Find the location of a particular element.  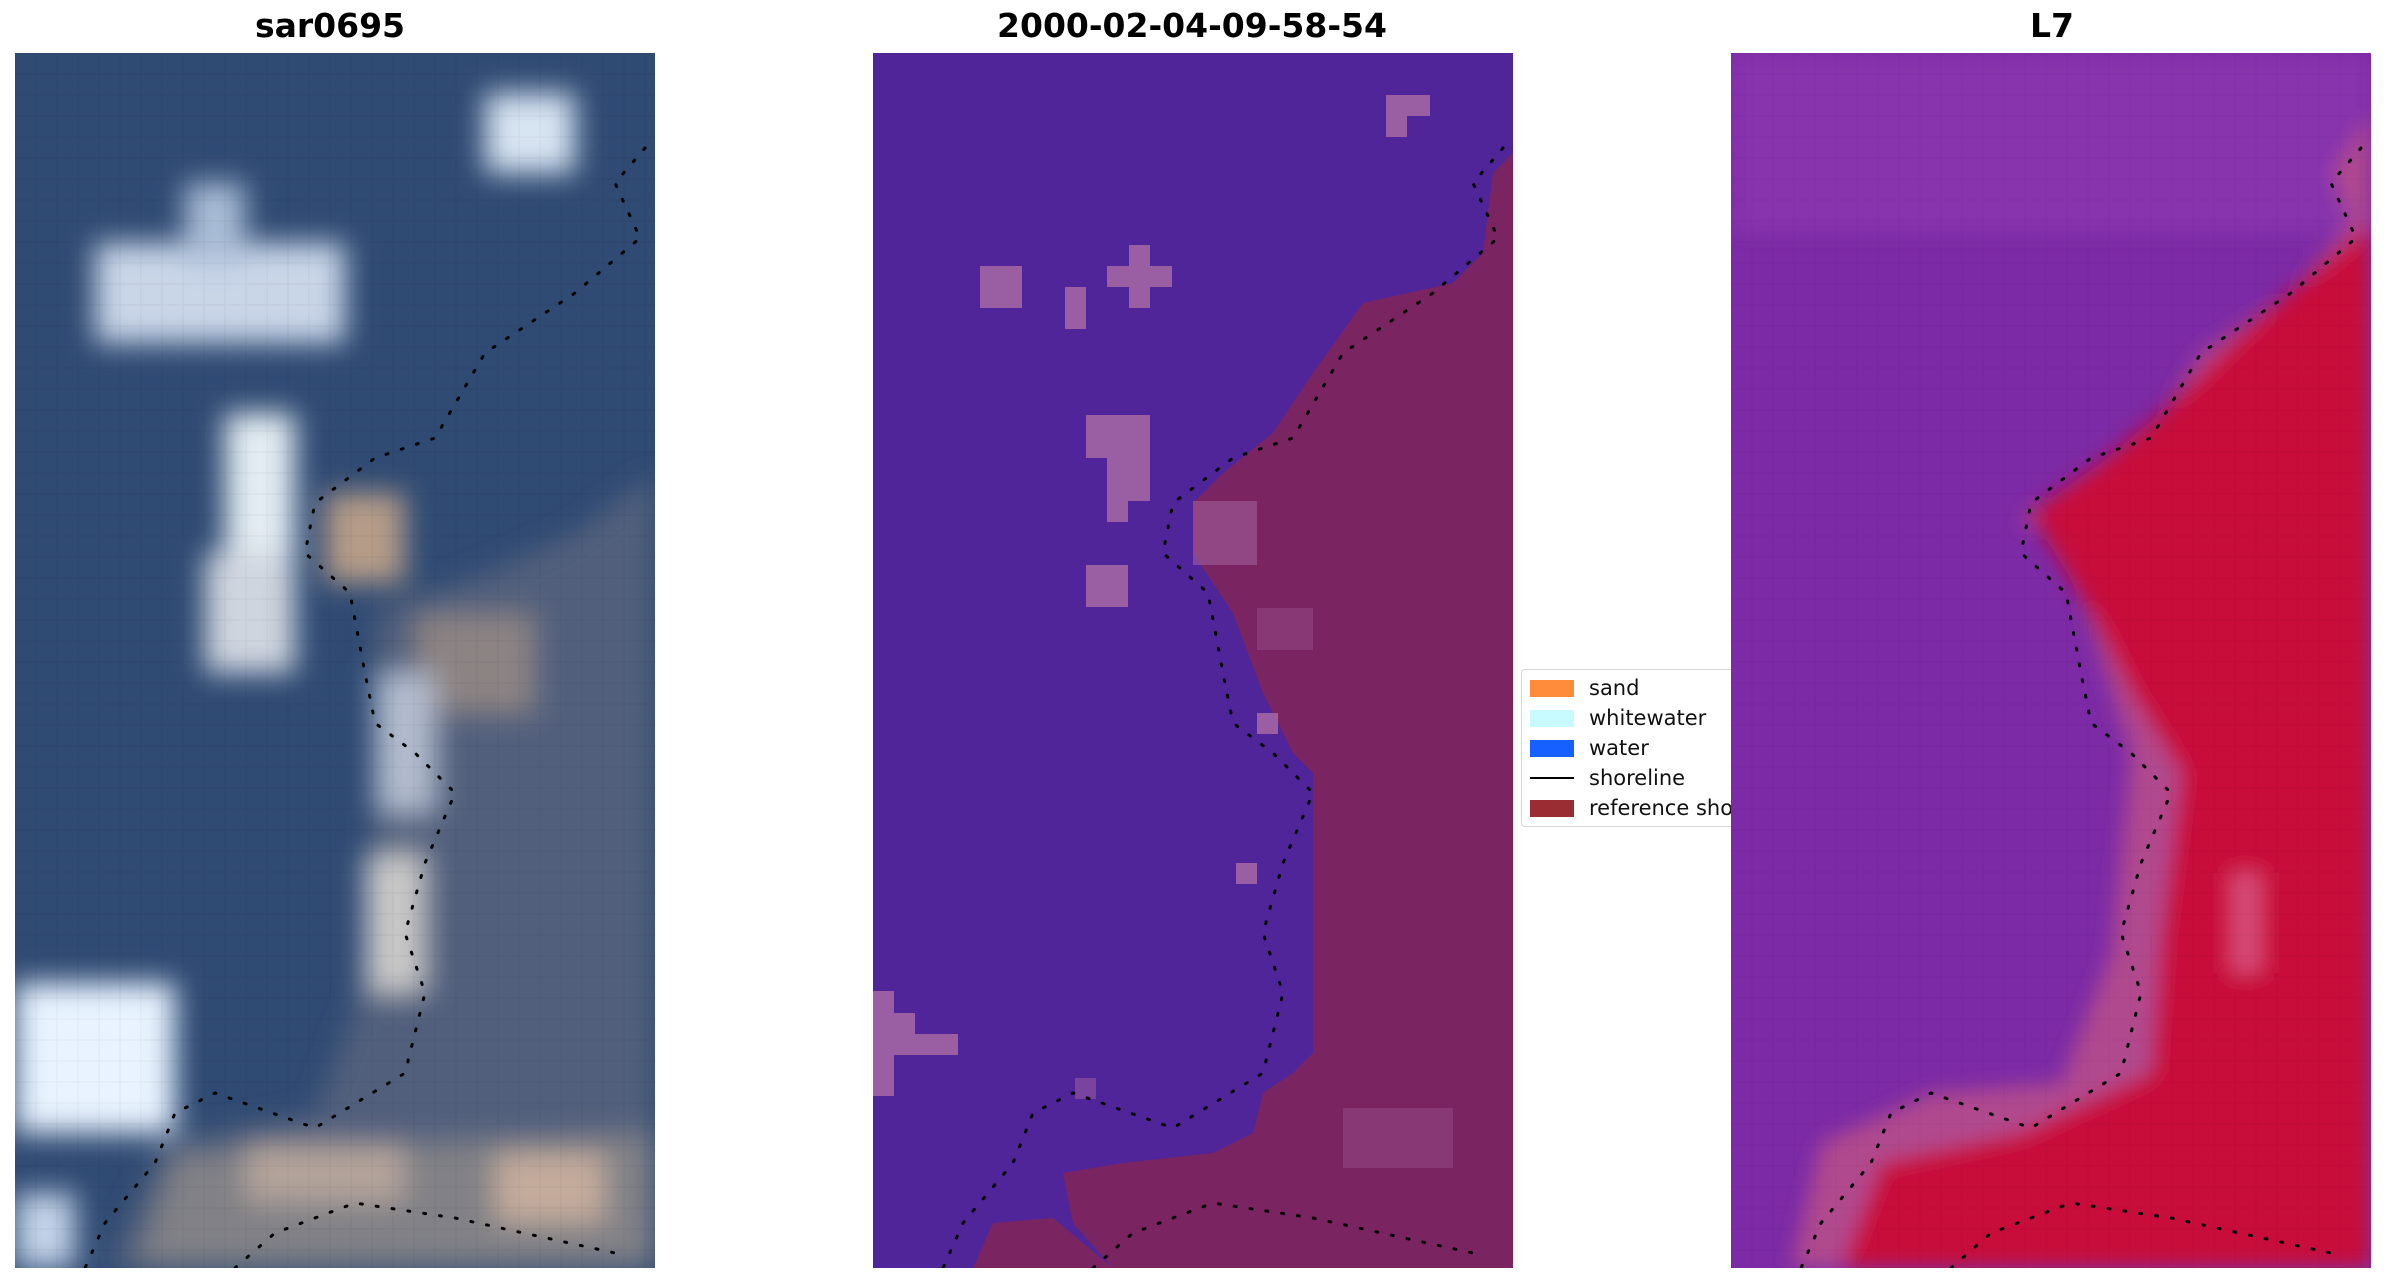

whitewater-swatch is located at coordinates (1552, 718).